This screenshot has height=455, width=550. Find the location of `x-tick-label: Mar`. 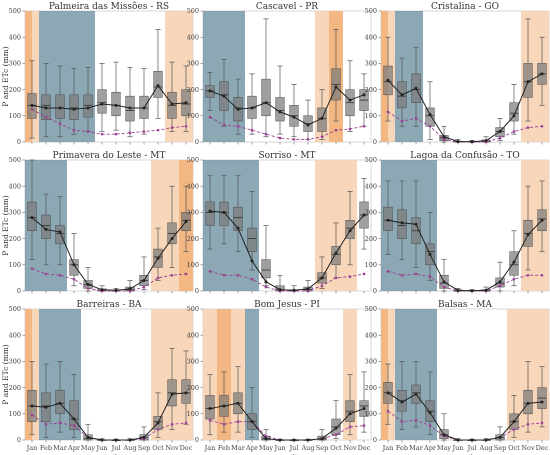

x-tick-label: Mar is located at coordinates (60, 448).